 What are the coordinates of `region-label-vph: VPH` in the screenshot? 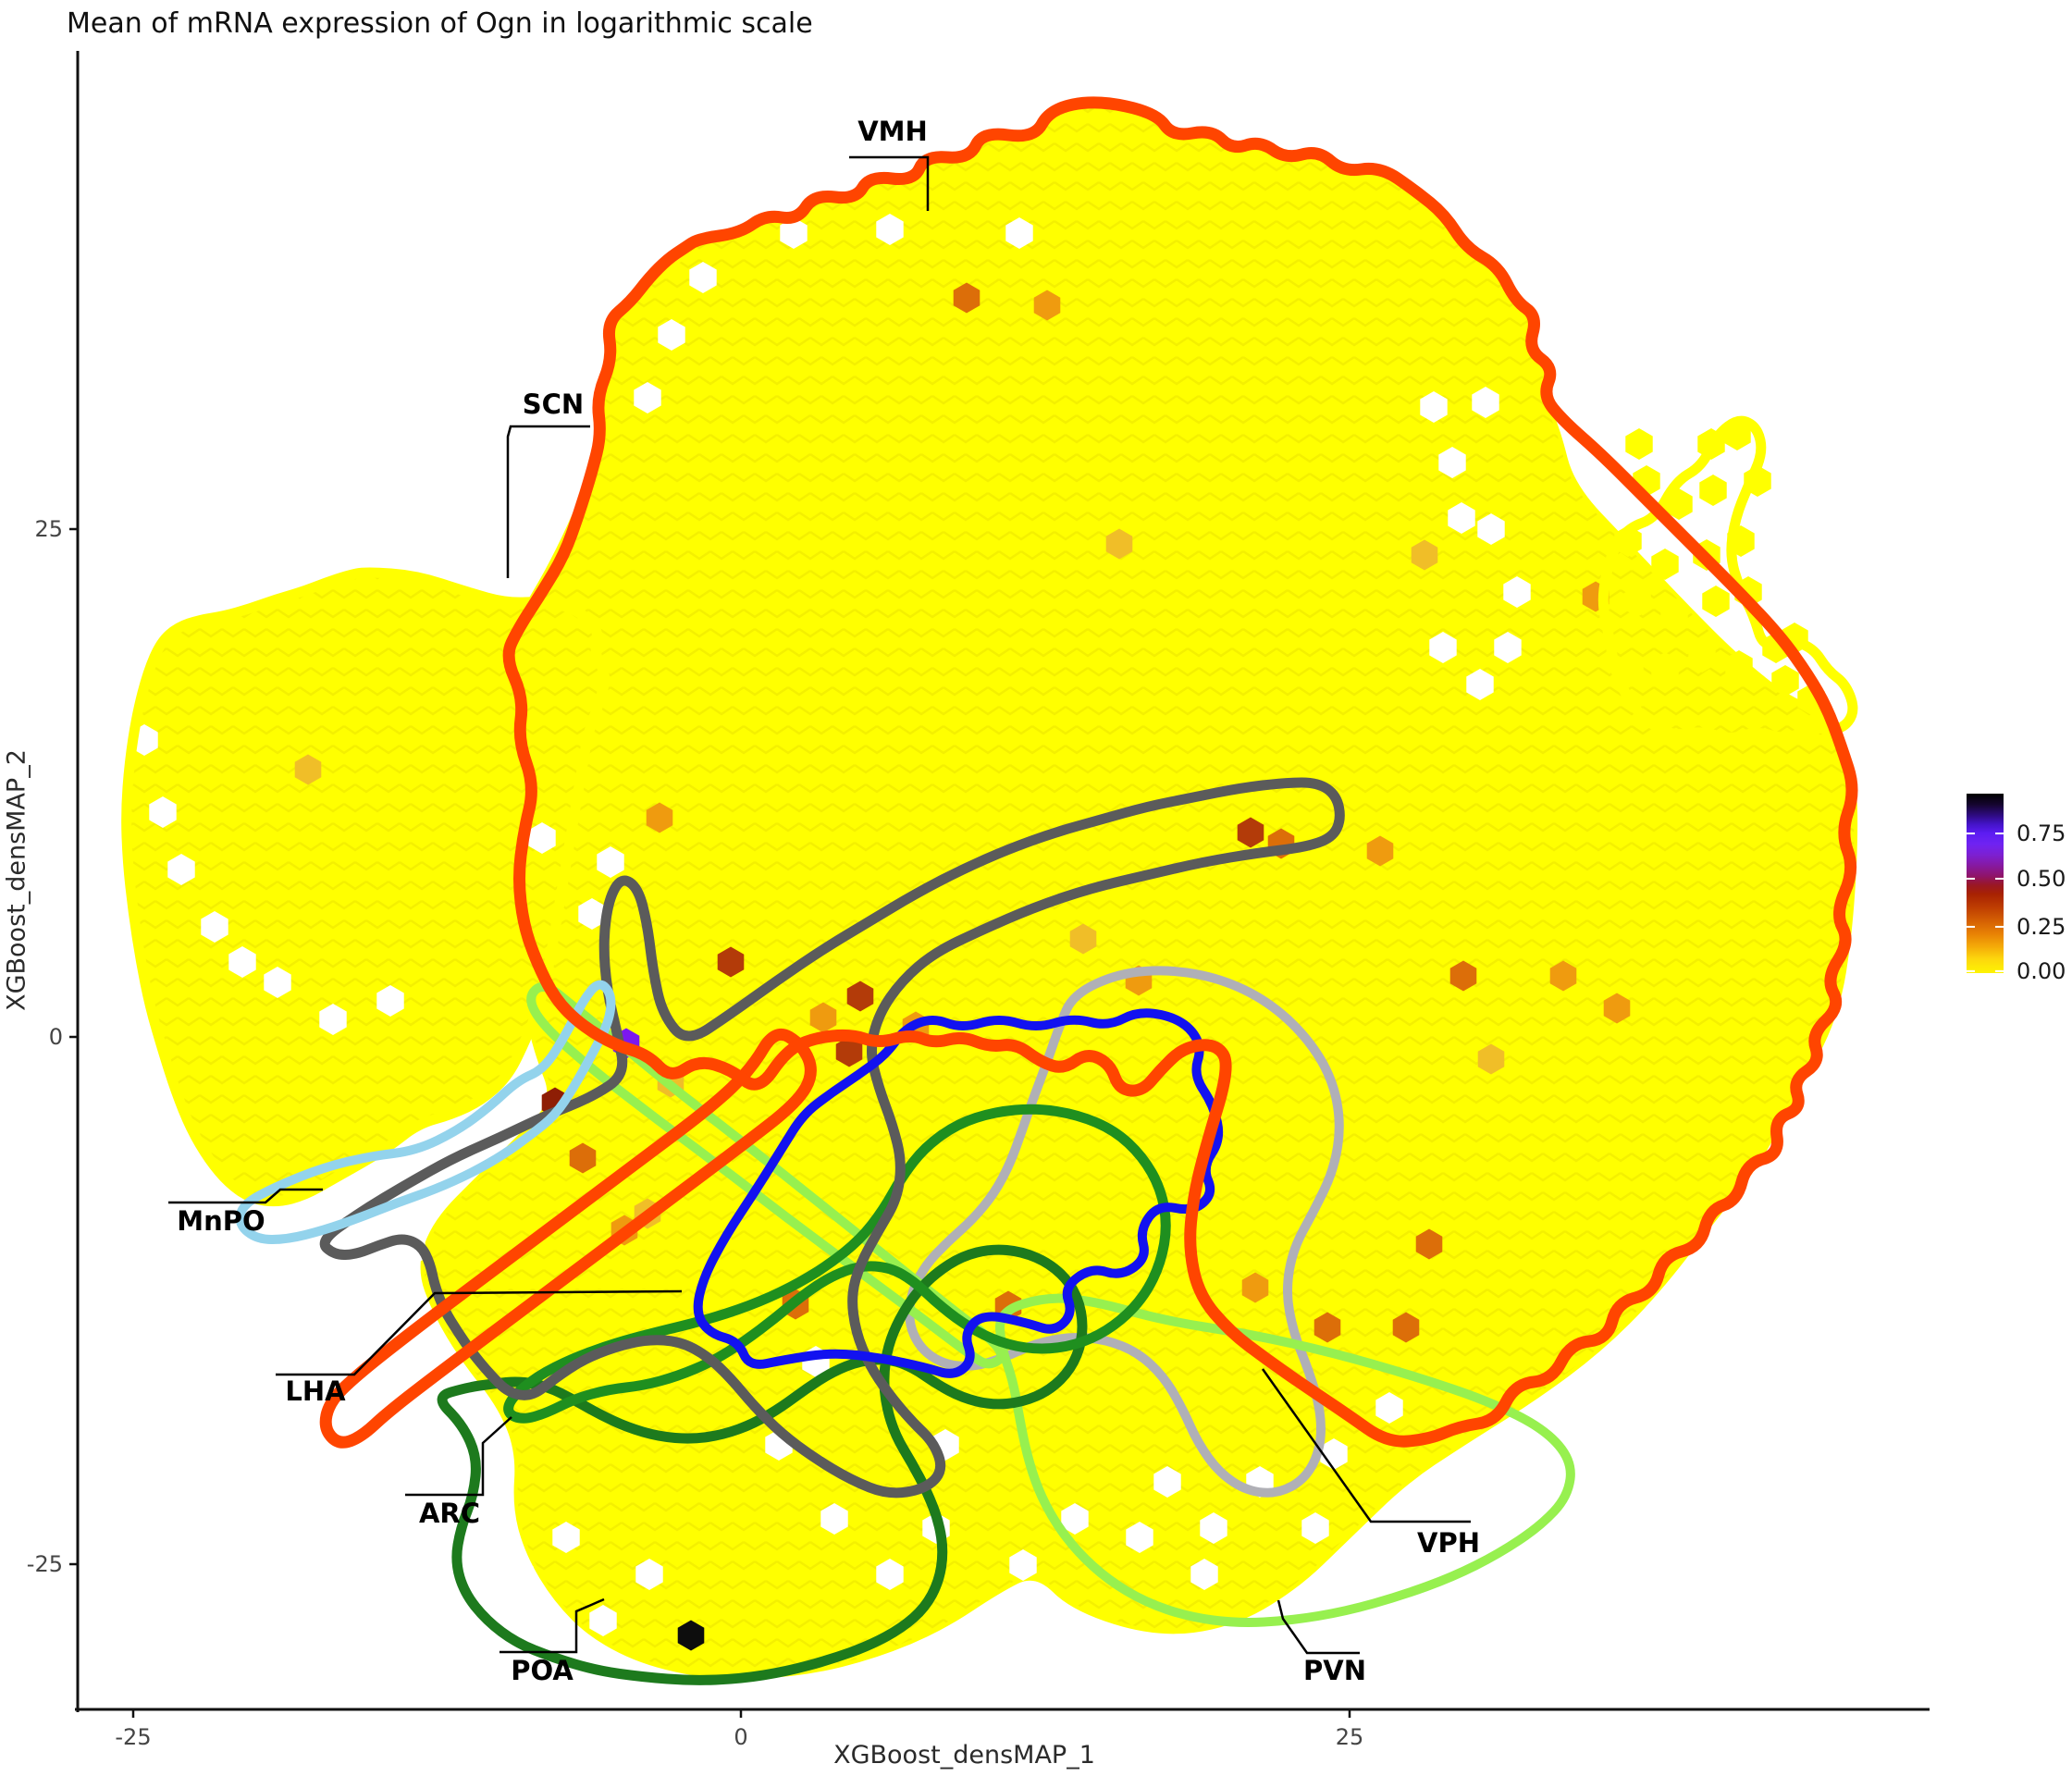 It's located at (1449, 1543).